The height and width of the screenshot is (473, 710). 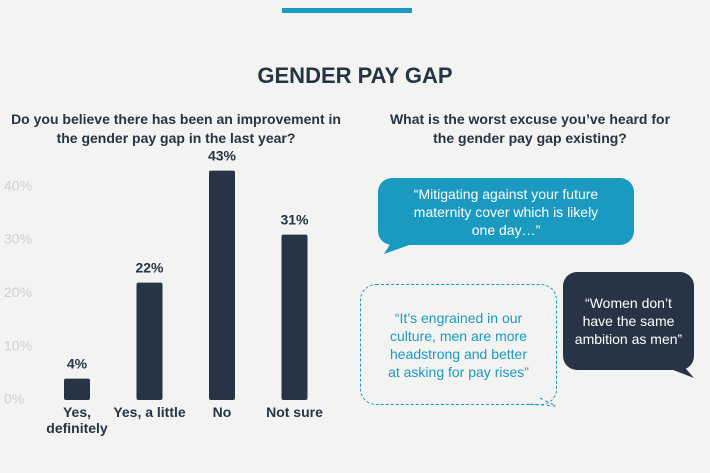 What do you see at coordinates (149, 267) in the screenshot?
I see `value-label: 22%` at bounding box center [149, 267].